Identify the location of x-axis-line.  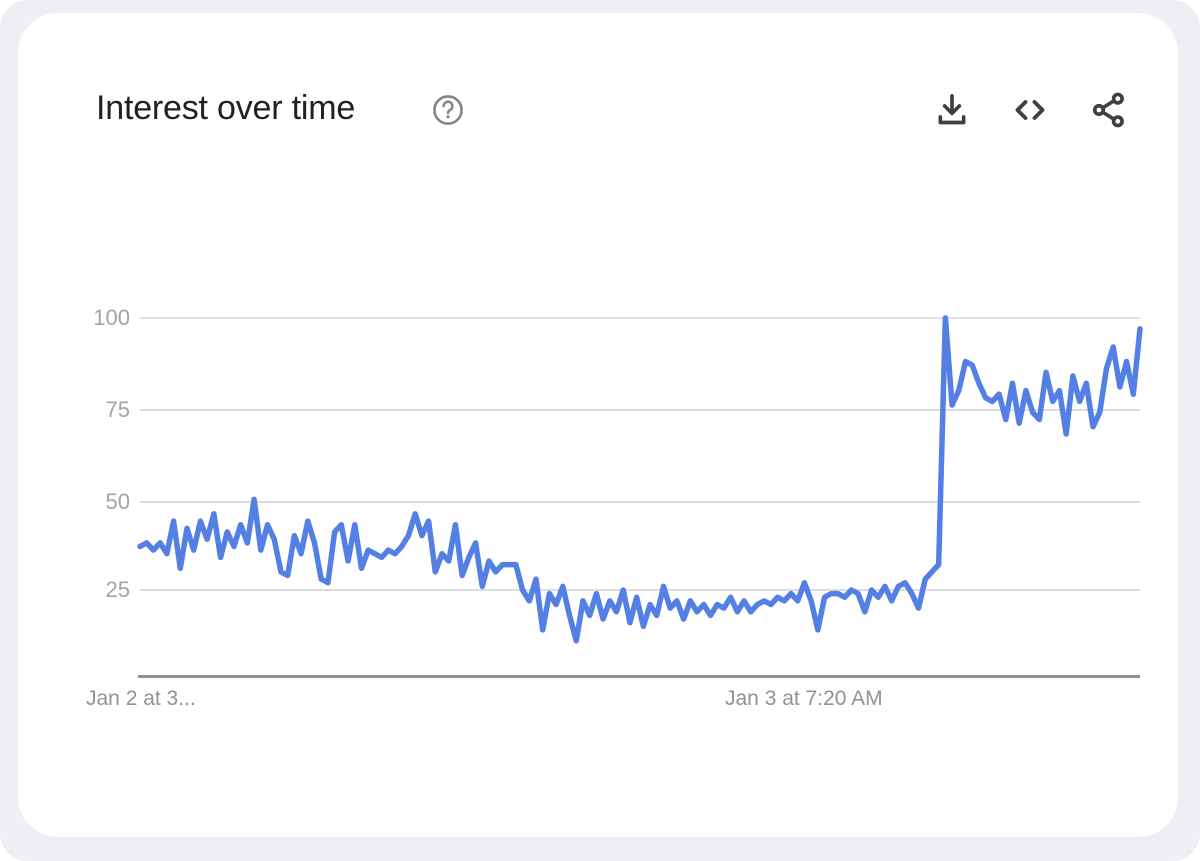
(639, 676).